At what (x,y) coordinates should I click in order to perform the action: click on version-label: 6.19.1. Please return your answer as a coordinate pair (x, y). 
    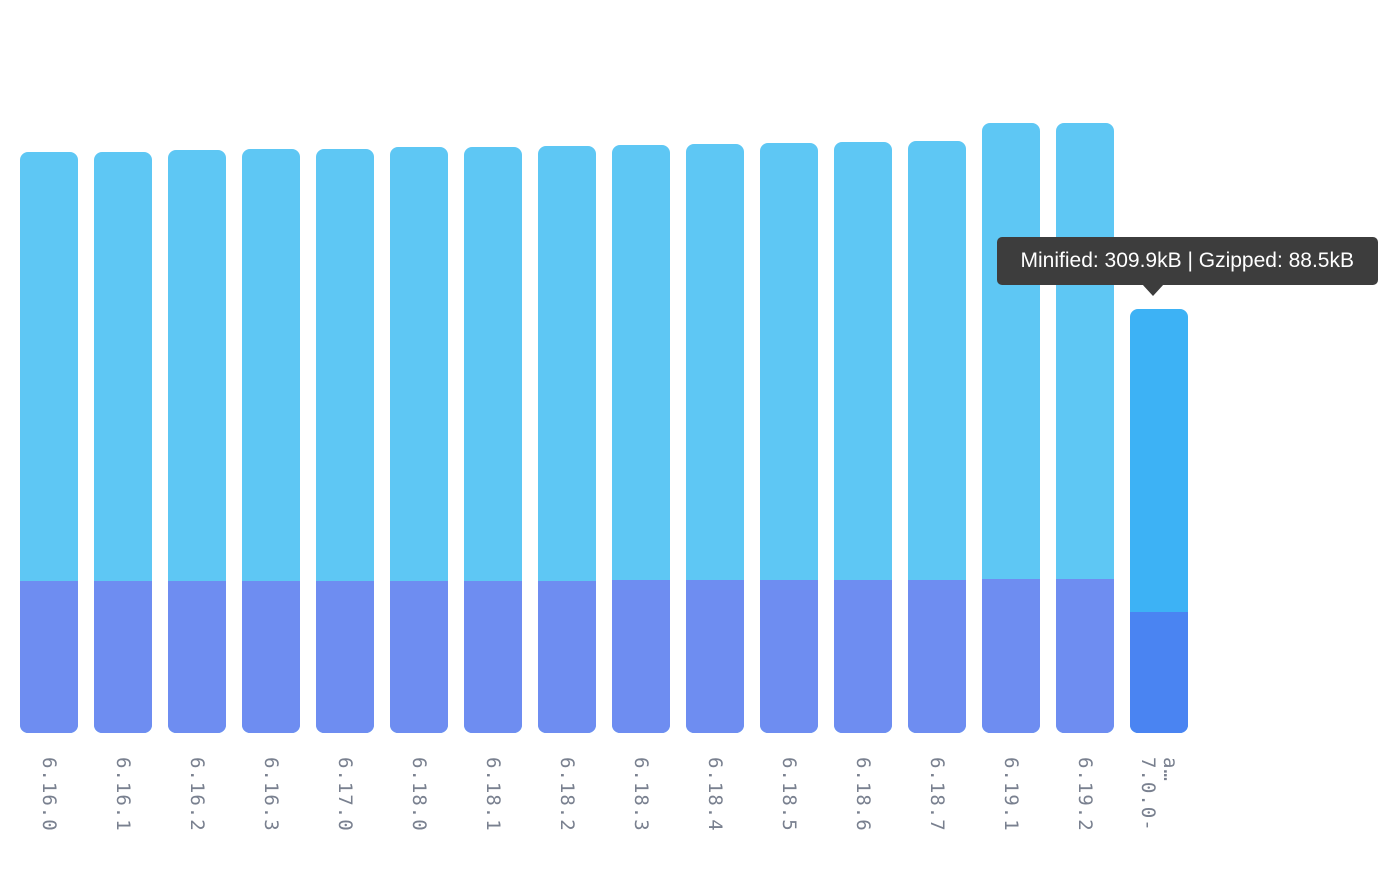
    Looking at the image, I should click on (1011, 794).